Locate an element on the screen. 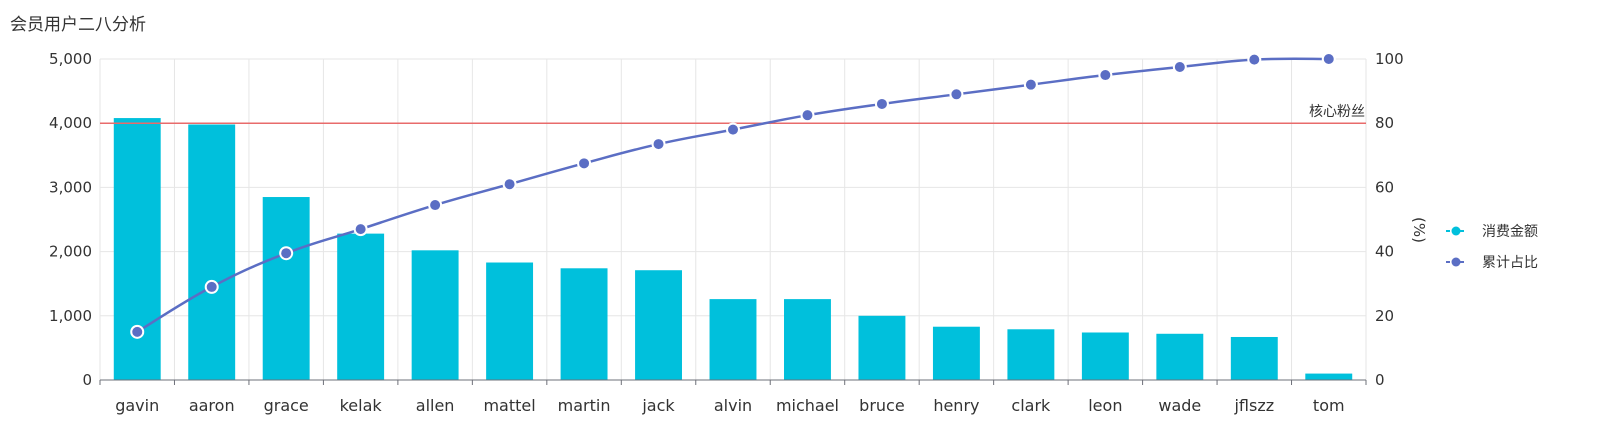  x-tick-label: martin is located at coordinates (584, 405).